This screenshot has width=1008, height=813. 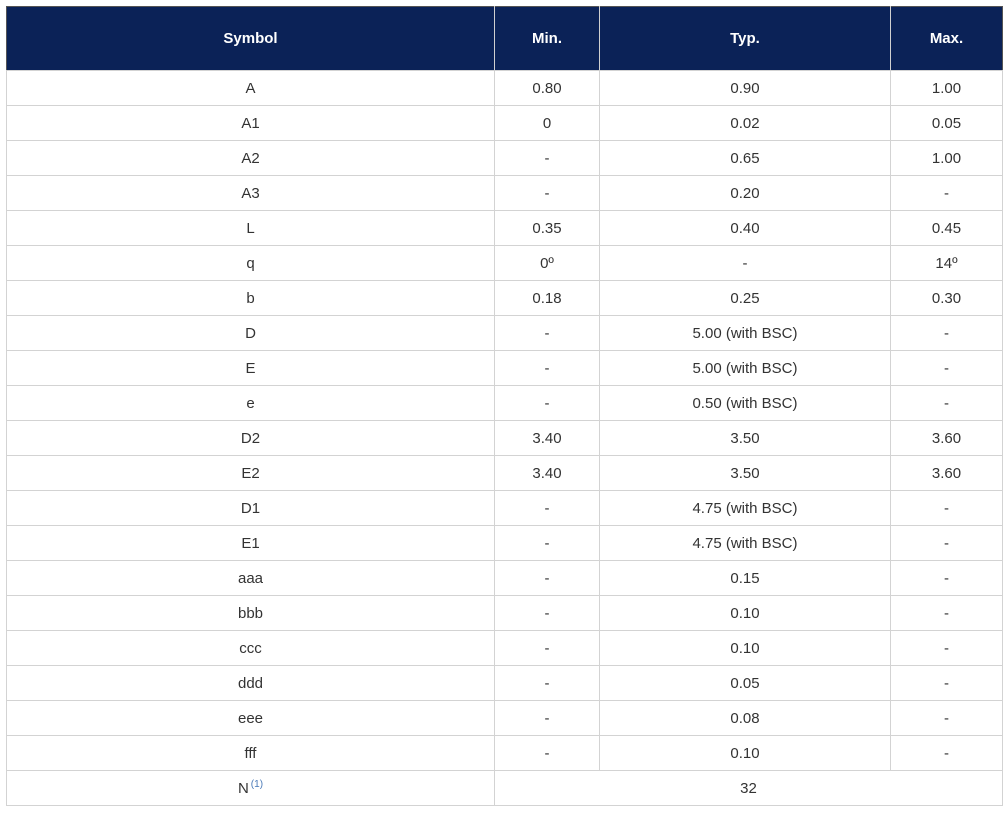 I want to click on table-row: b 0.18 0.25 0.30, so click(x=504, y=298).